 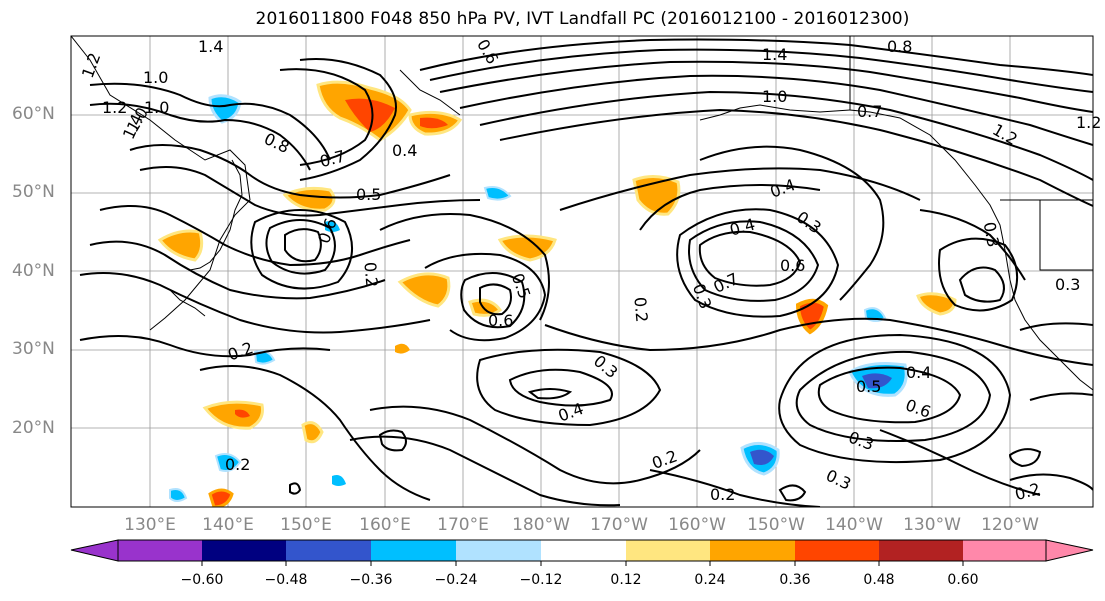 What do you see at coordinates (776, 525) in the screenshot?
I see `lon-label: 150°W` at bounding box center [776, 525].